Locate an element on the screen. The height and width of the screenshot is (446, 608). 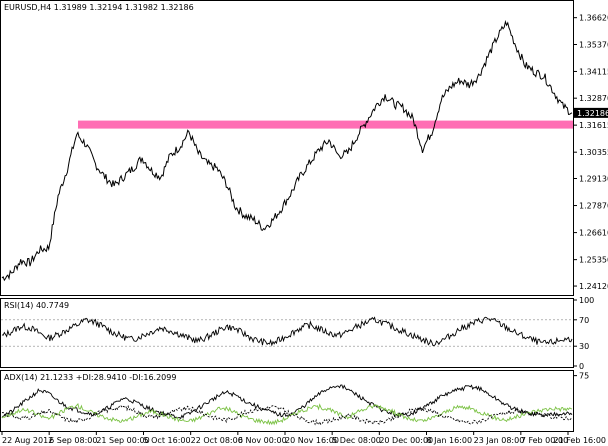
price-tick-label: 1.36620 is located at coordinates (593, 18).